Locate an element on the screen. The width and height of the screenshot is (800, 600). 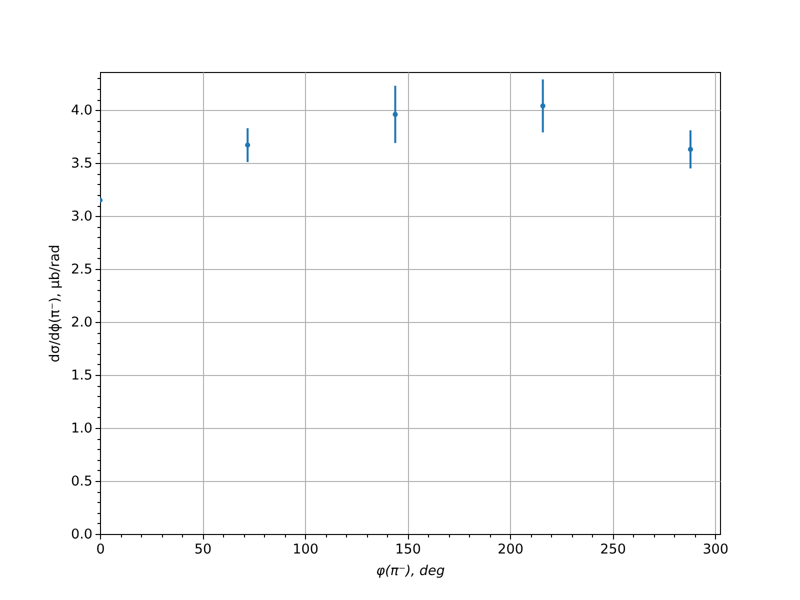
y-tick-label: 3.5 is located at coordinates (81, 164).